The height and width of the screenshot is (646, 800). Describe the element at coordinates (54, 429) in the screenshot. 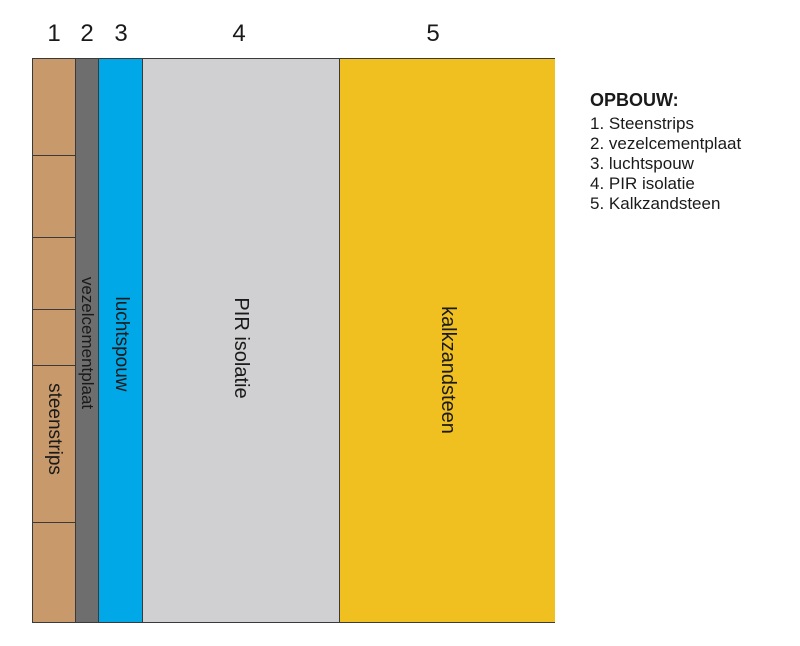

I see `layer-label-steenstrips: steenstrips` at that location.